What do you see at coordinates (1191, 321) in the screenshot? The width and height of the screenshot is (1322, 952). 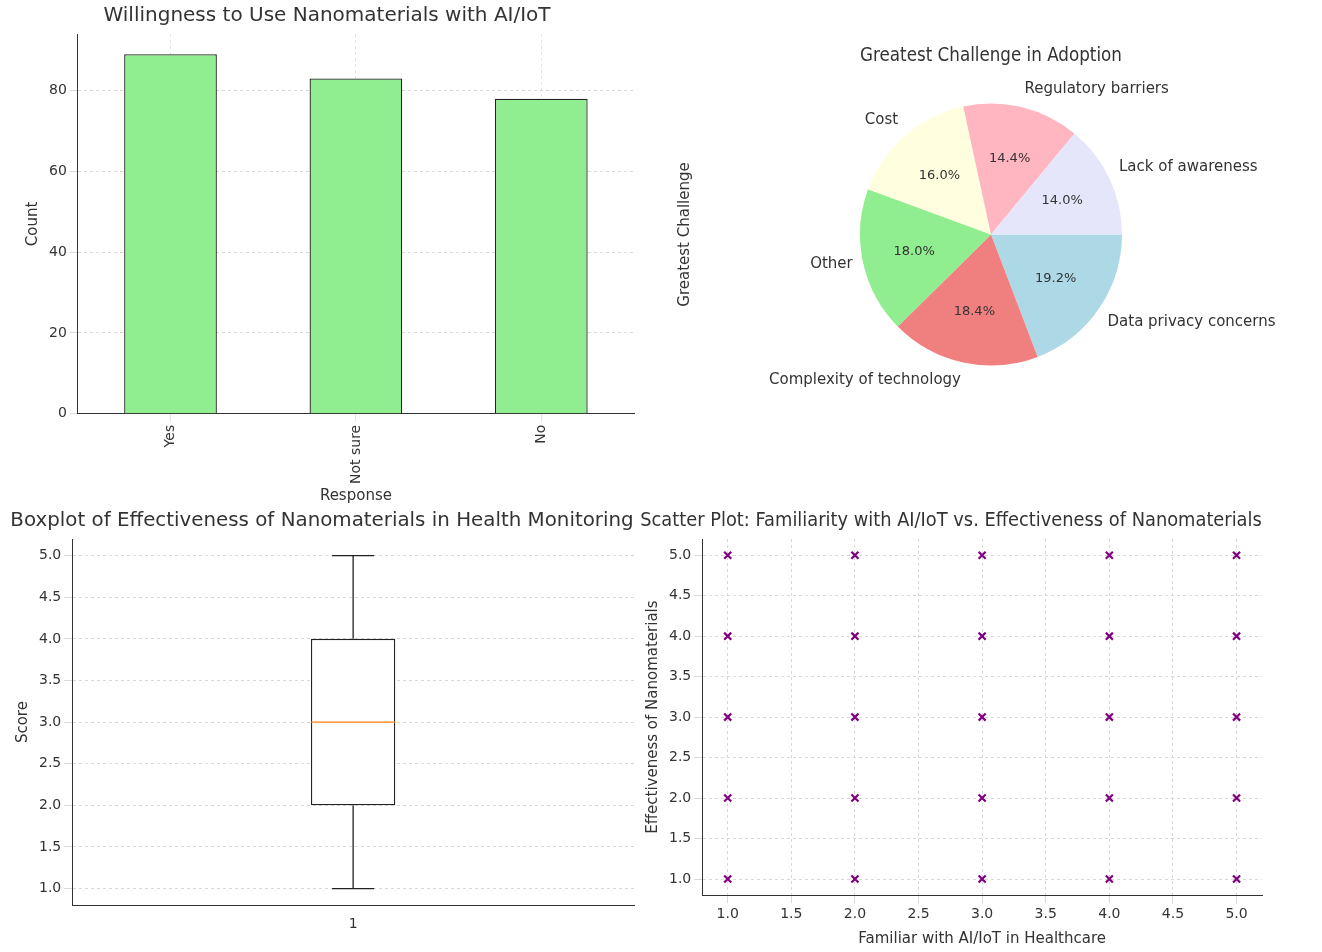 I see `slice-label: Data privacy concerns` at bounding box center [1191, 321].